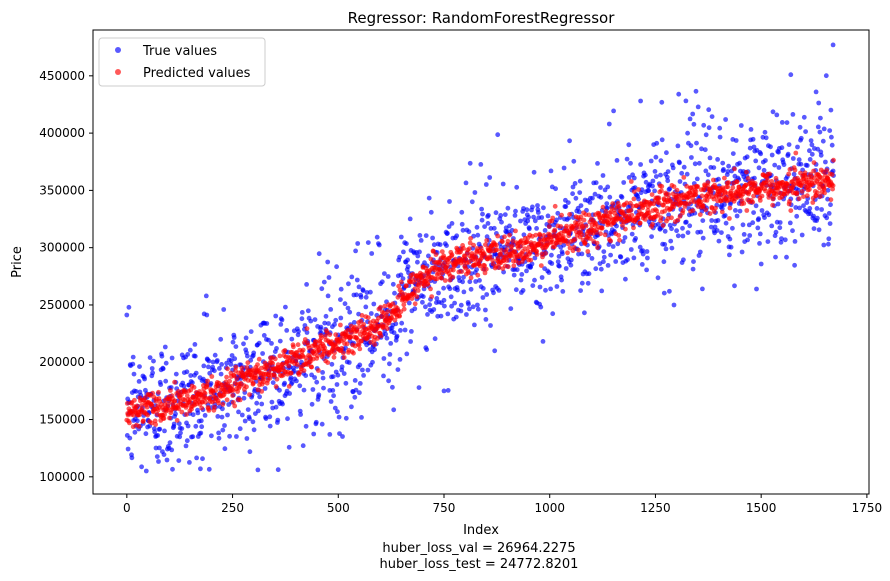 This screenshot has height=581, width=890. Describe the element at coordinates (867, 508) in the screenshot. I see `x-tick-label: 1750` at that location.